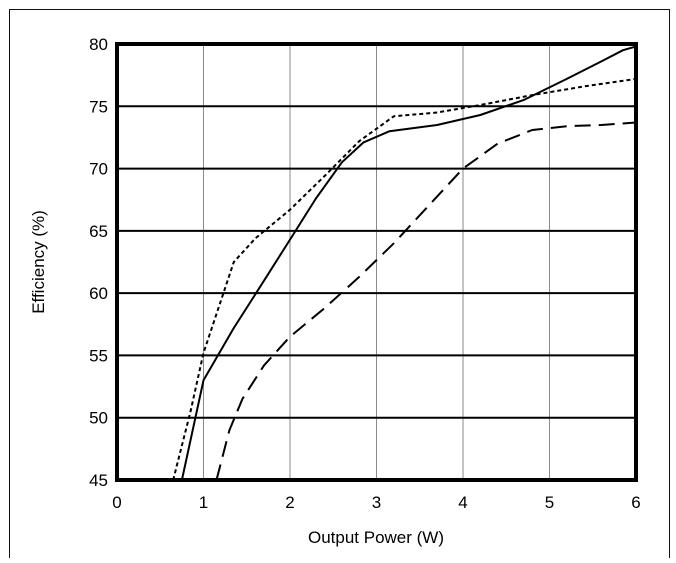  What do you see at coordinates (289, 502) in the screenshot?
I see `x-tick-label: 2` at bounding box center [289, 502].